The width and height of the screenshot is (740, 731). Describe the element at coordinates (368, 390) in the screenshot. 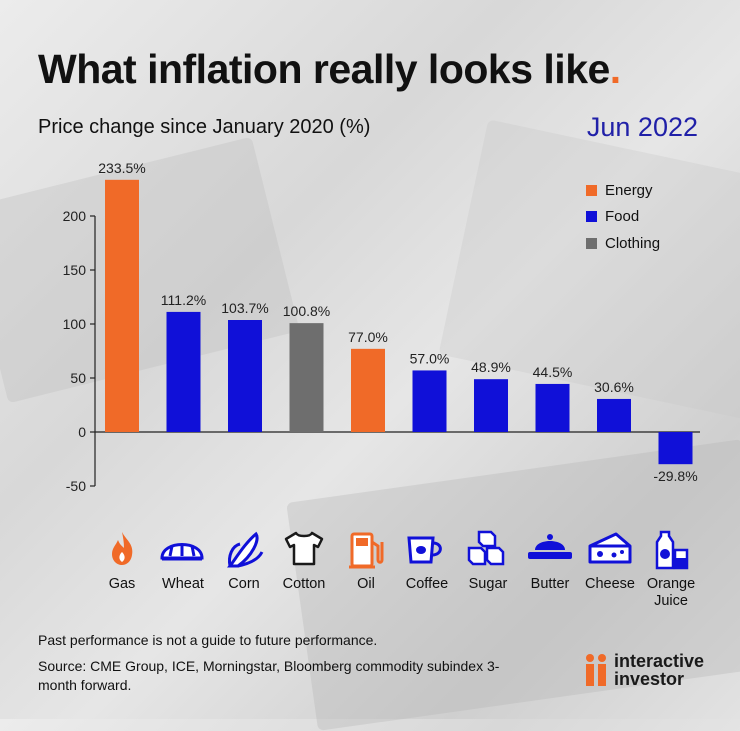

I see `bar-oil` at that location.